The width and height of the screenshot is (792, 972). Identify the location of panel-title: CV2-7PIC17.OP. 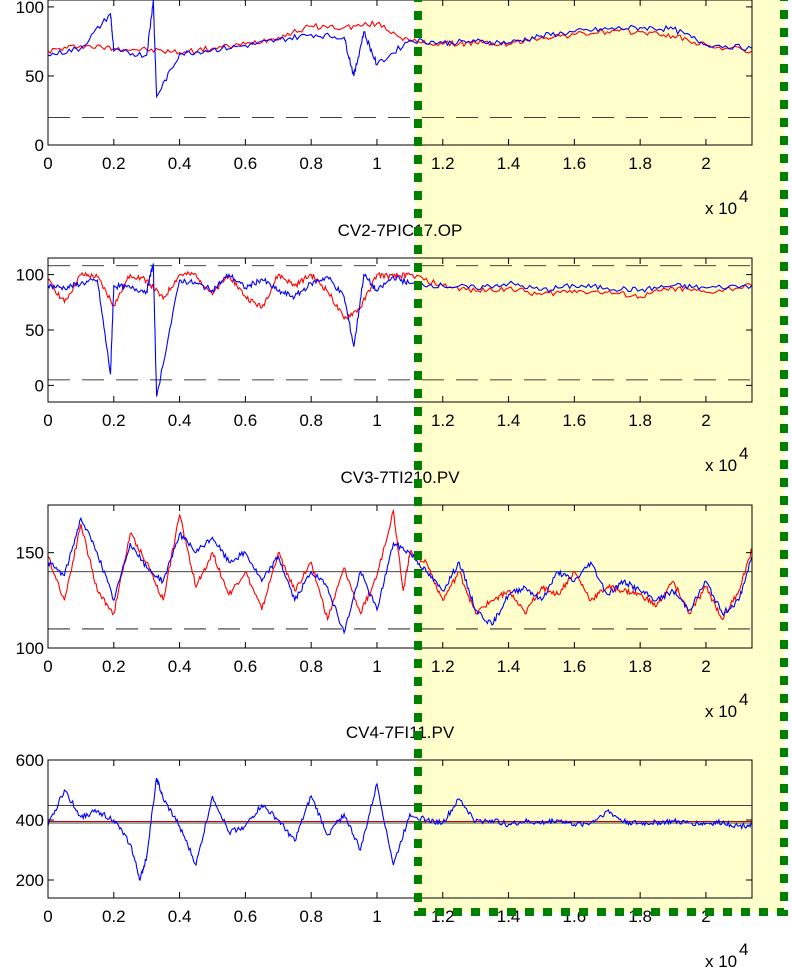
(400, 230).